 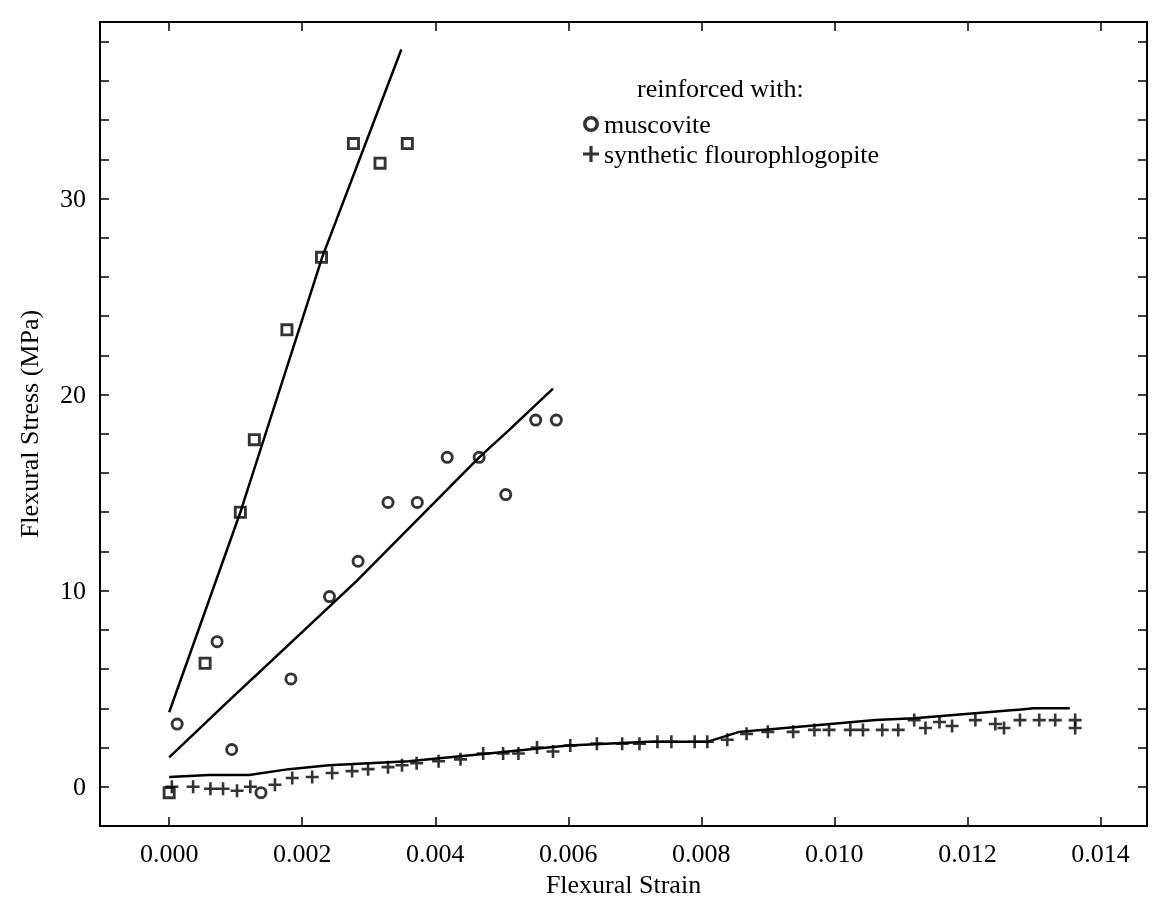 What do you see at coordinates (29, 424) in the screenshot?
I see `y-axis-title: Flexural Stress (MPa)` at bounding box center [29, 424].